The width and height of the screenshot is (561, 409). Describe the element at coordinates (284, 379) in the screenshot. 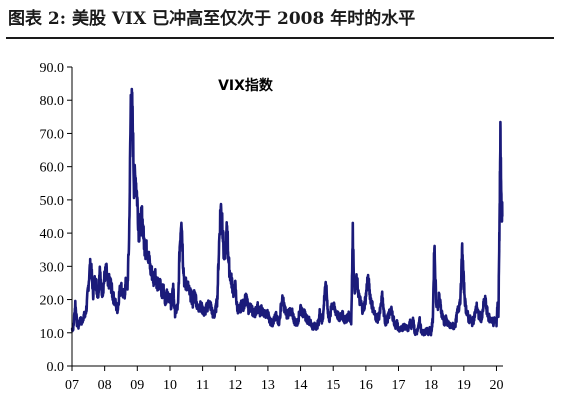

I see `x-axis-ticks: 07 08 09 10 11 12 13 14 15 16 17 18 19 20` at that location.